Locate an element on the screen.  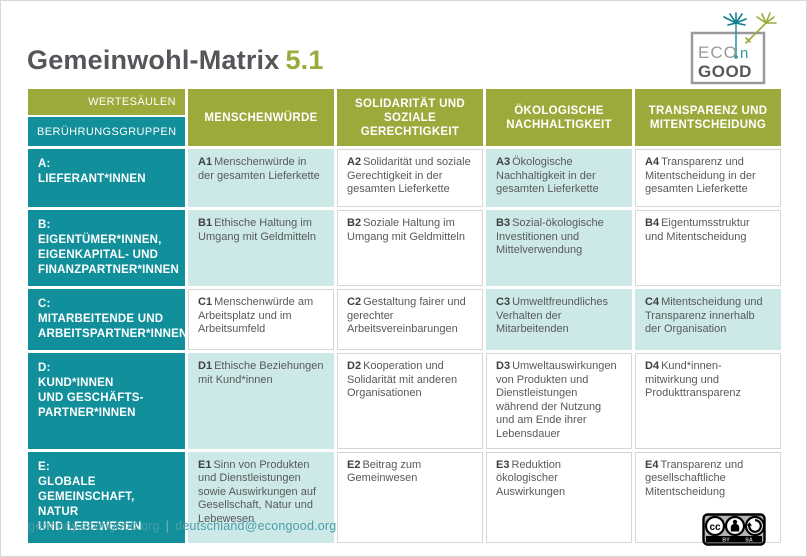
cell-e3: E3 Reduktion ökologischer Auswirkungen is located at coordinates (559, 497).